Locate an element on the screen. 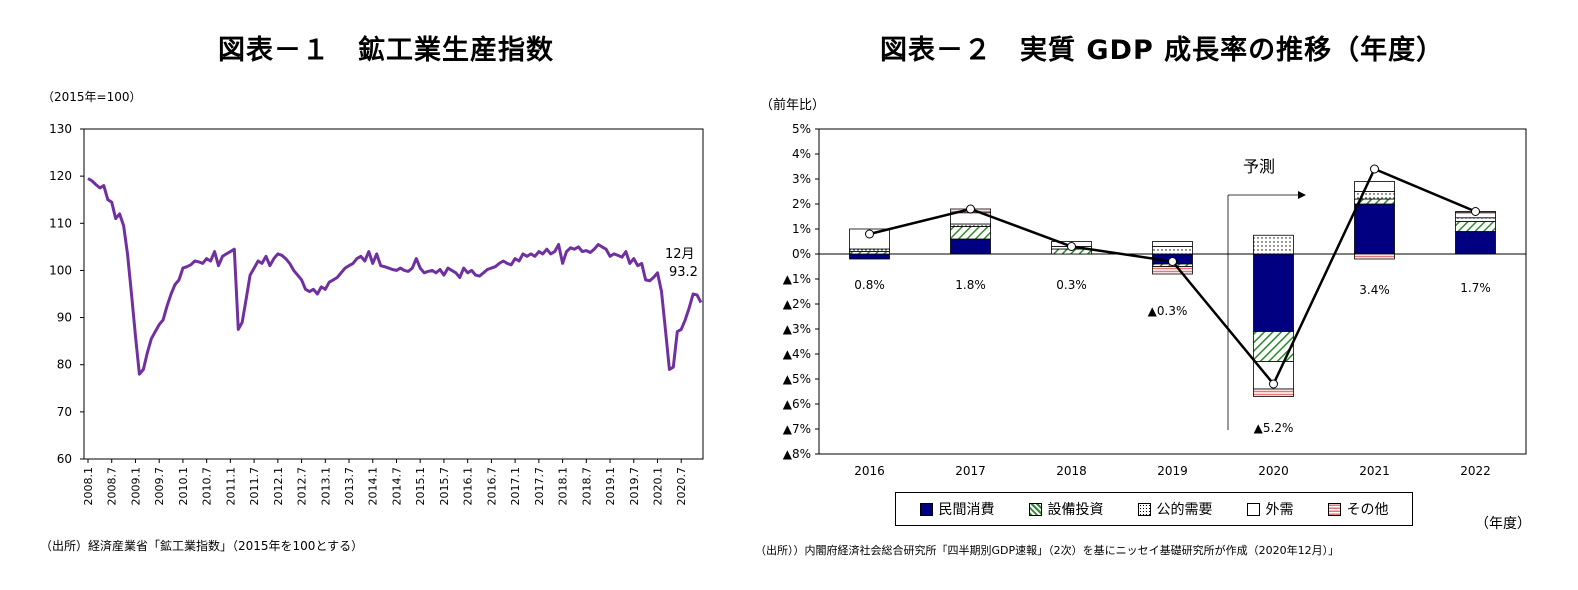  right-legend: 民間消費 設備投資 公的需要 外需 その他 is located at coordinates (1154, 509).